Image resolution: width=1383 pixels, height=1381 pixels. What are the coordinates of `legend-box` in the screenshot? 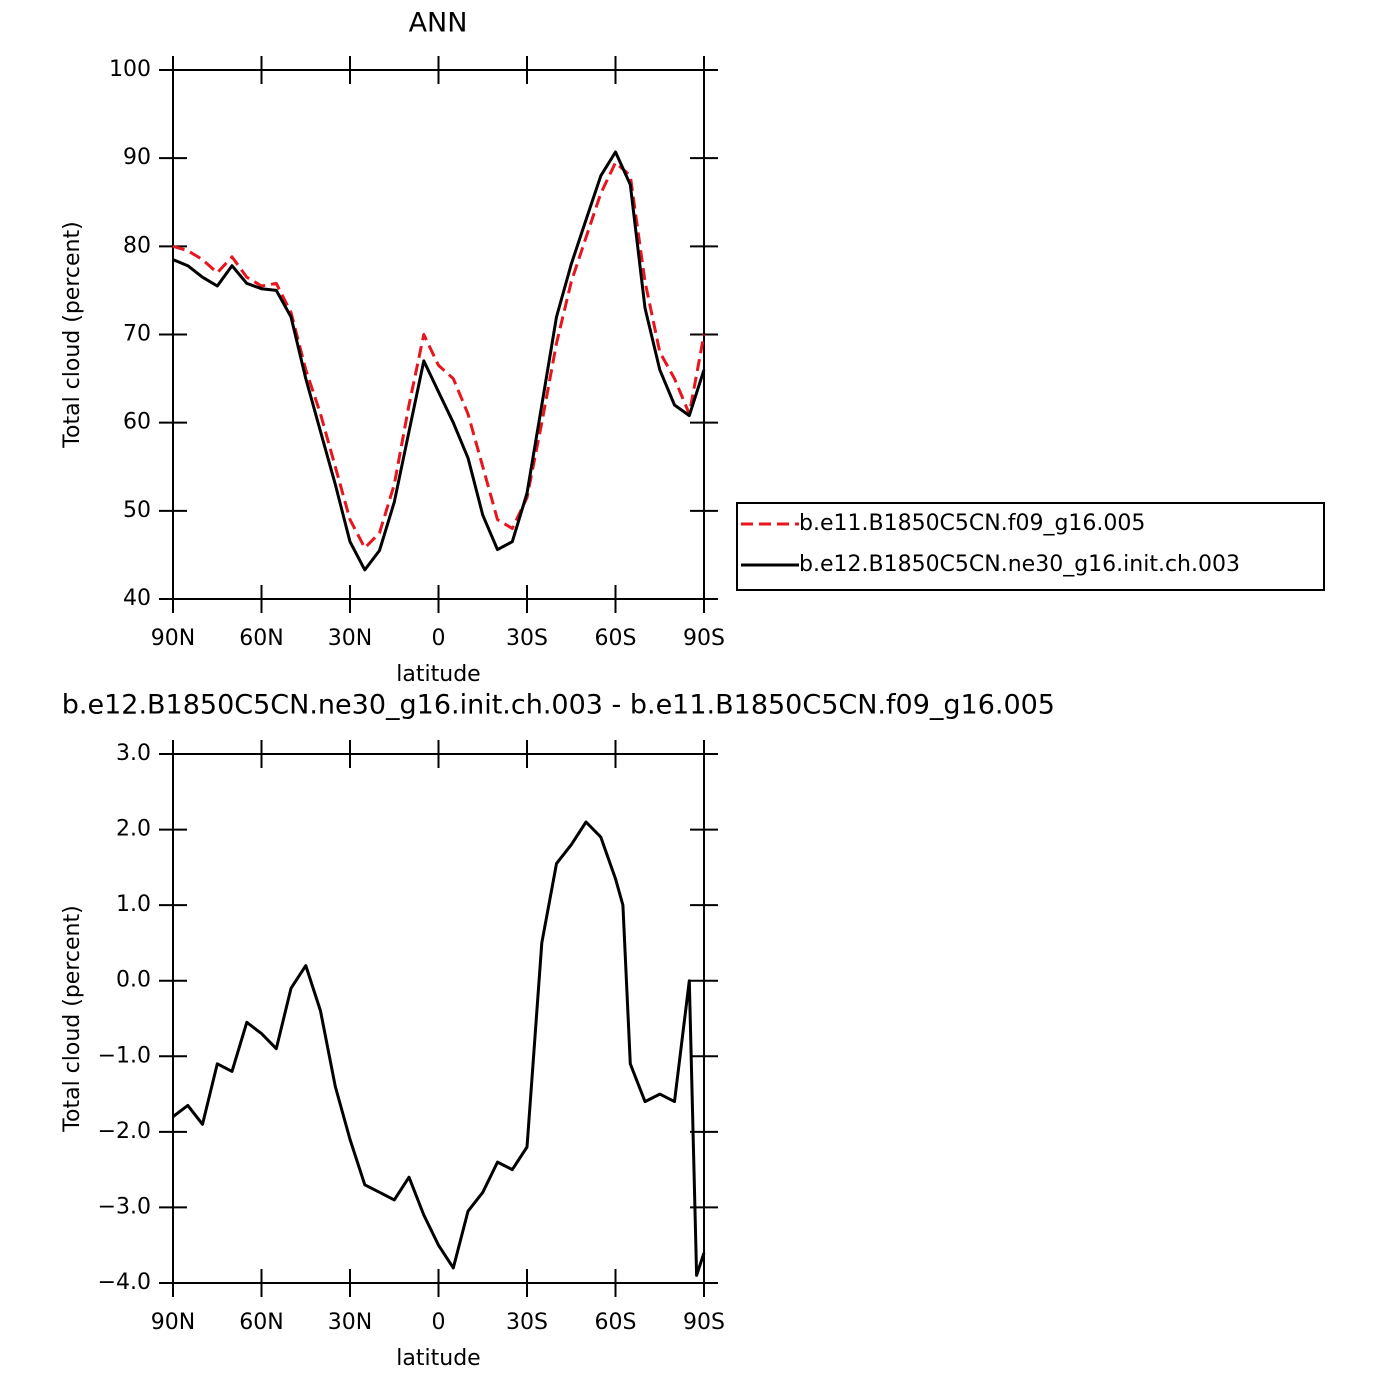 It's located at (1030, 546).